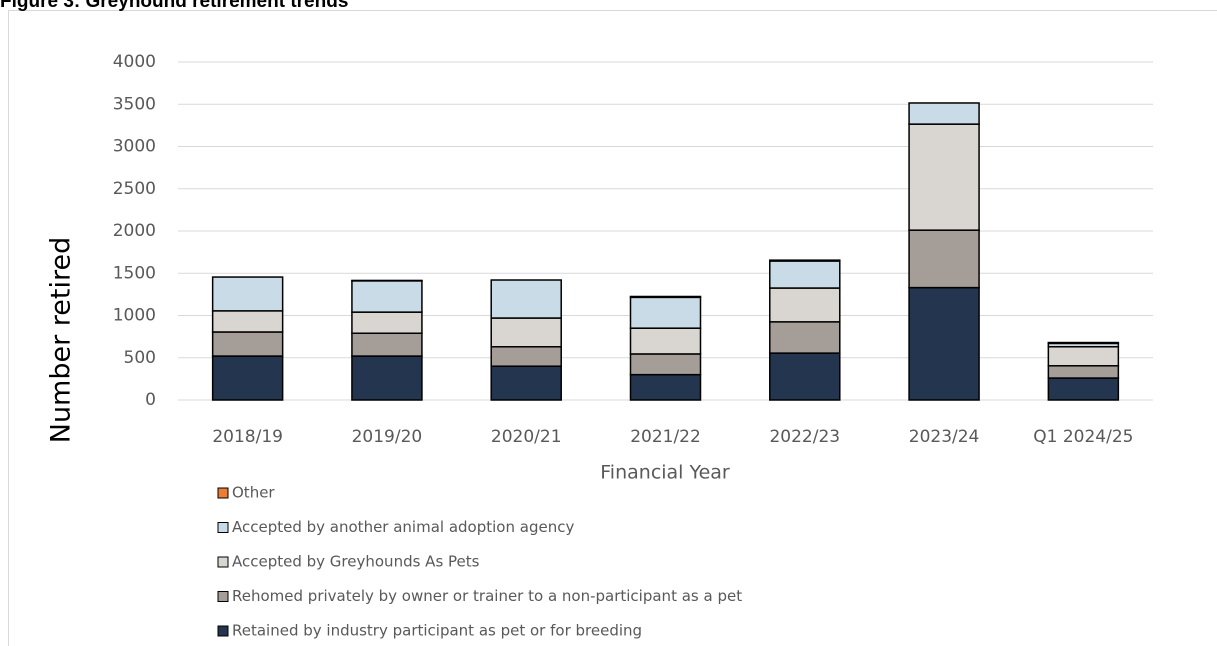 The image size is (1217, 646). Describe the element at coordinates (134, 316) in the screenshot. I see `y-tick-label: 1000` at that location.